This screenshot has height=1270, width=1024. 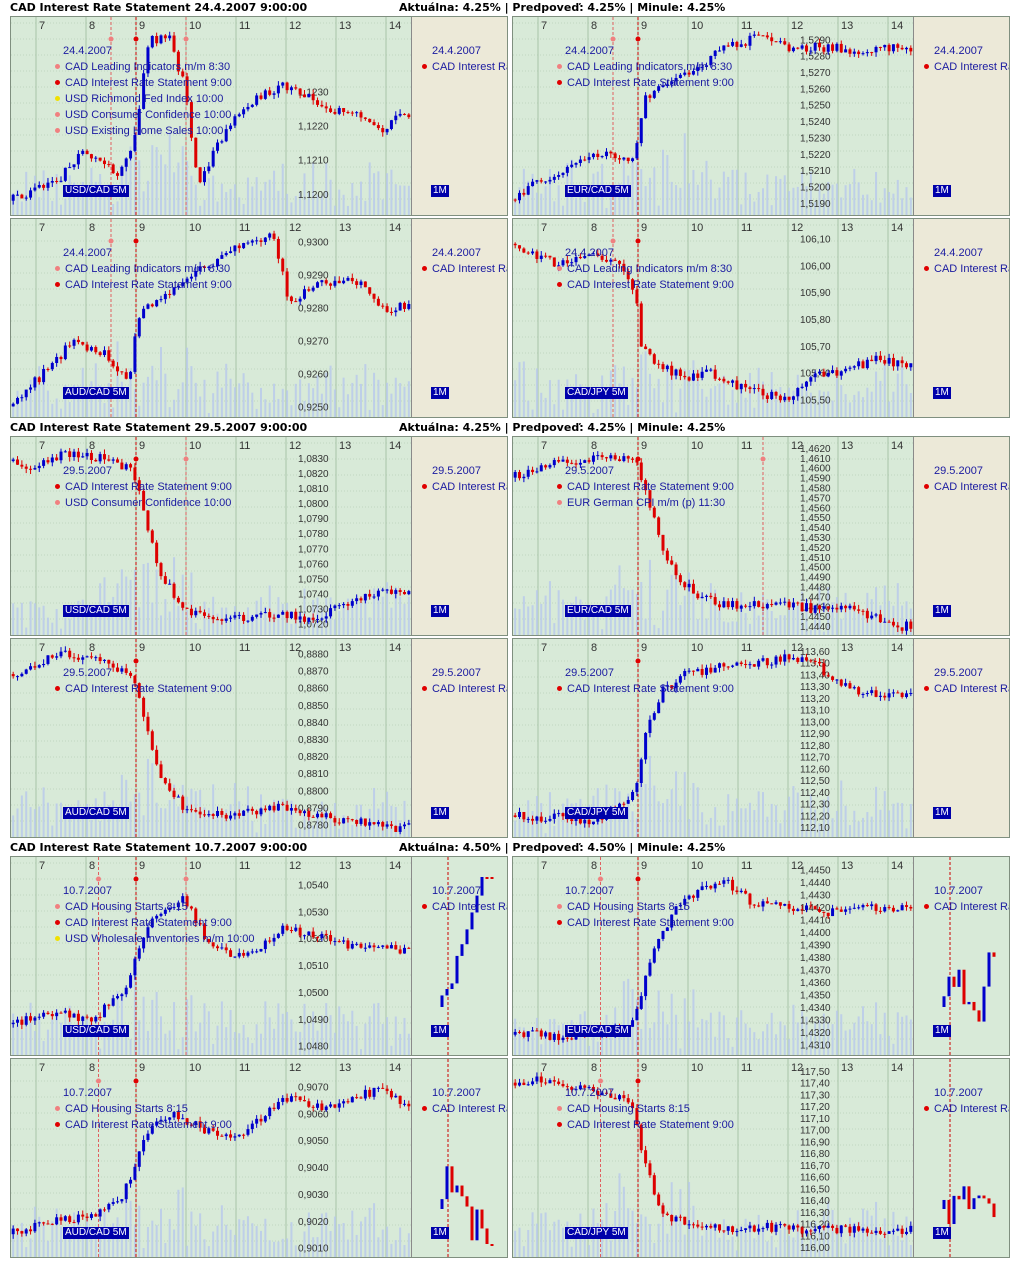 I want to click on event-dot-icon, so click(x=559, y=82).